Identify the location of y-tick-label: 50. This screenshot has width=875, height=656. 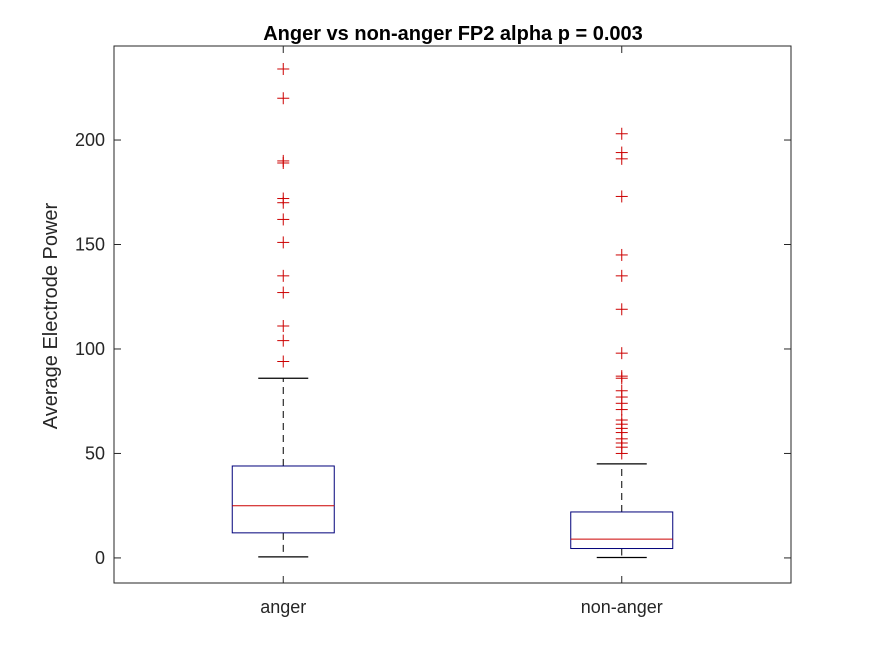
(95, 453).